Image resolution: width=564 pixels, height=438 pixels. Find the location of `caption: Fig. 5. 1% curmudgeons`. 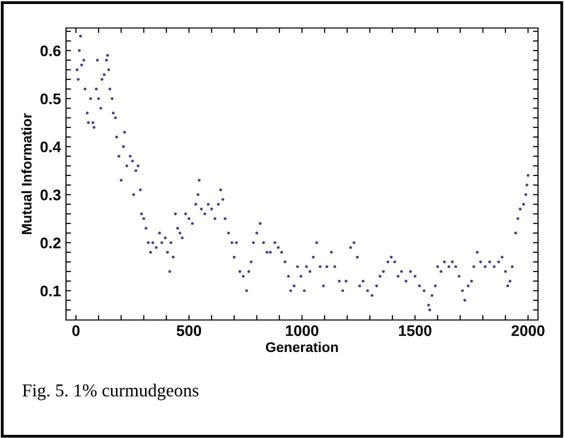

caption: Fig. 5. 1% curmudgeons is located at coordinates (110, 392).